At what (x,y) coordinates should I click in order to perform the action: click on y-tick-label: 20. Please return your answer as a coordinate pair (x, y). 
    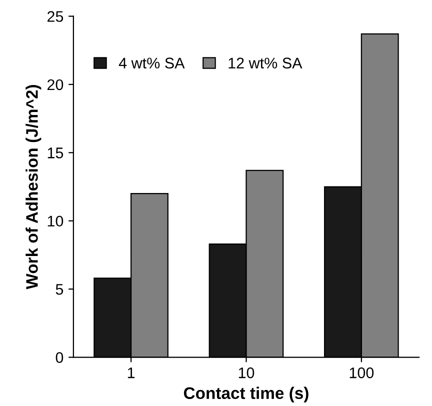
    Looking at the image, I should click on (55, 84).